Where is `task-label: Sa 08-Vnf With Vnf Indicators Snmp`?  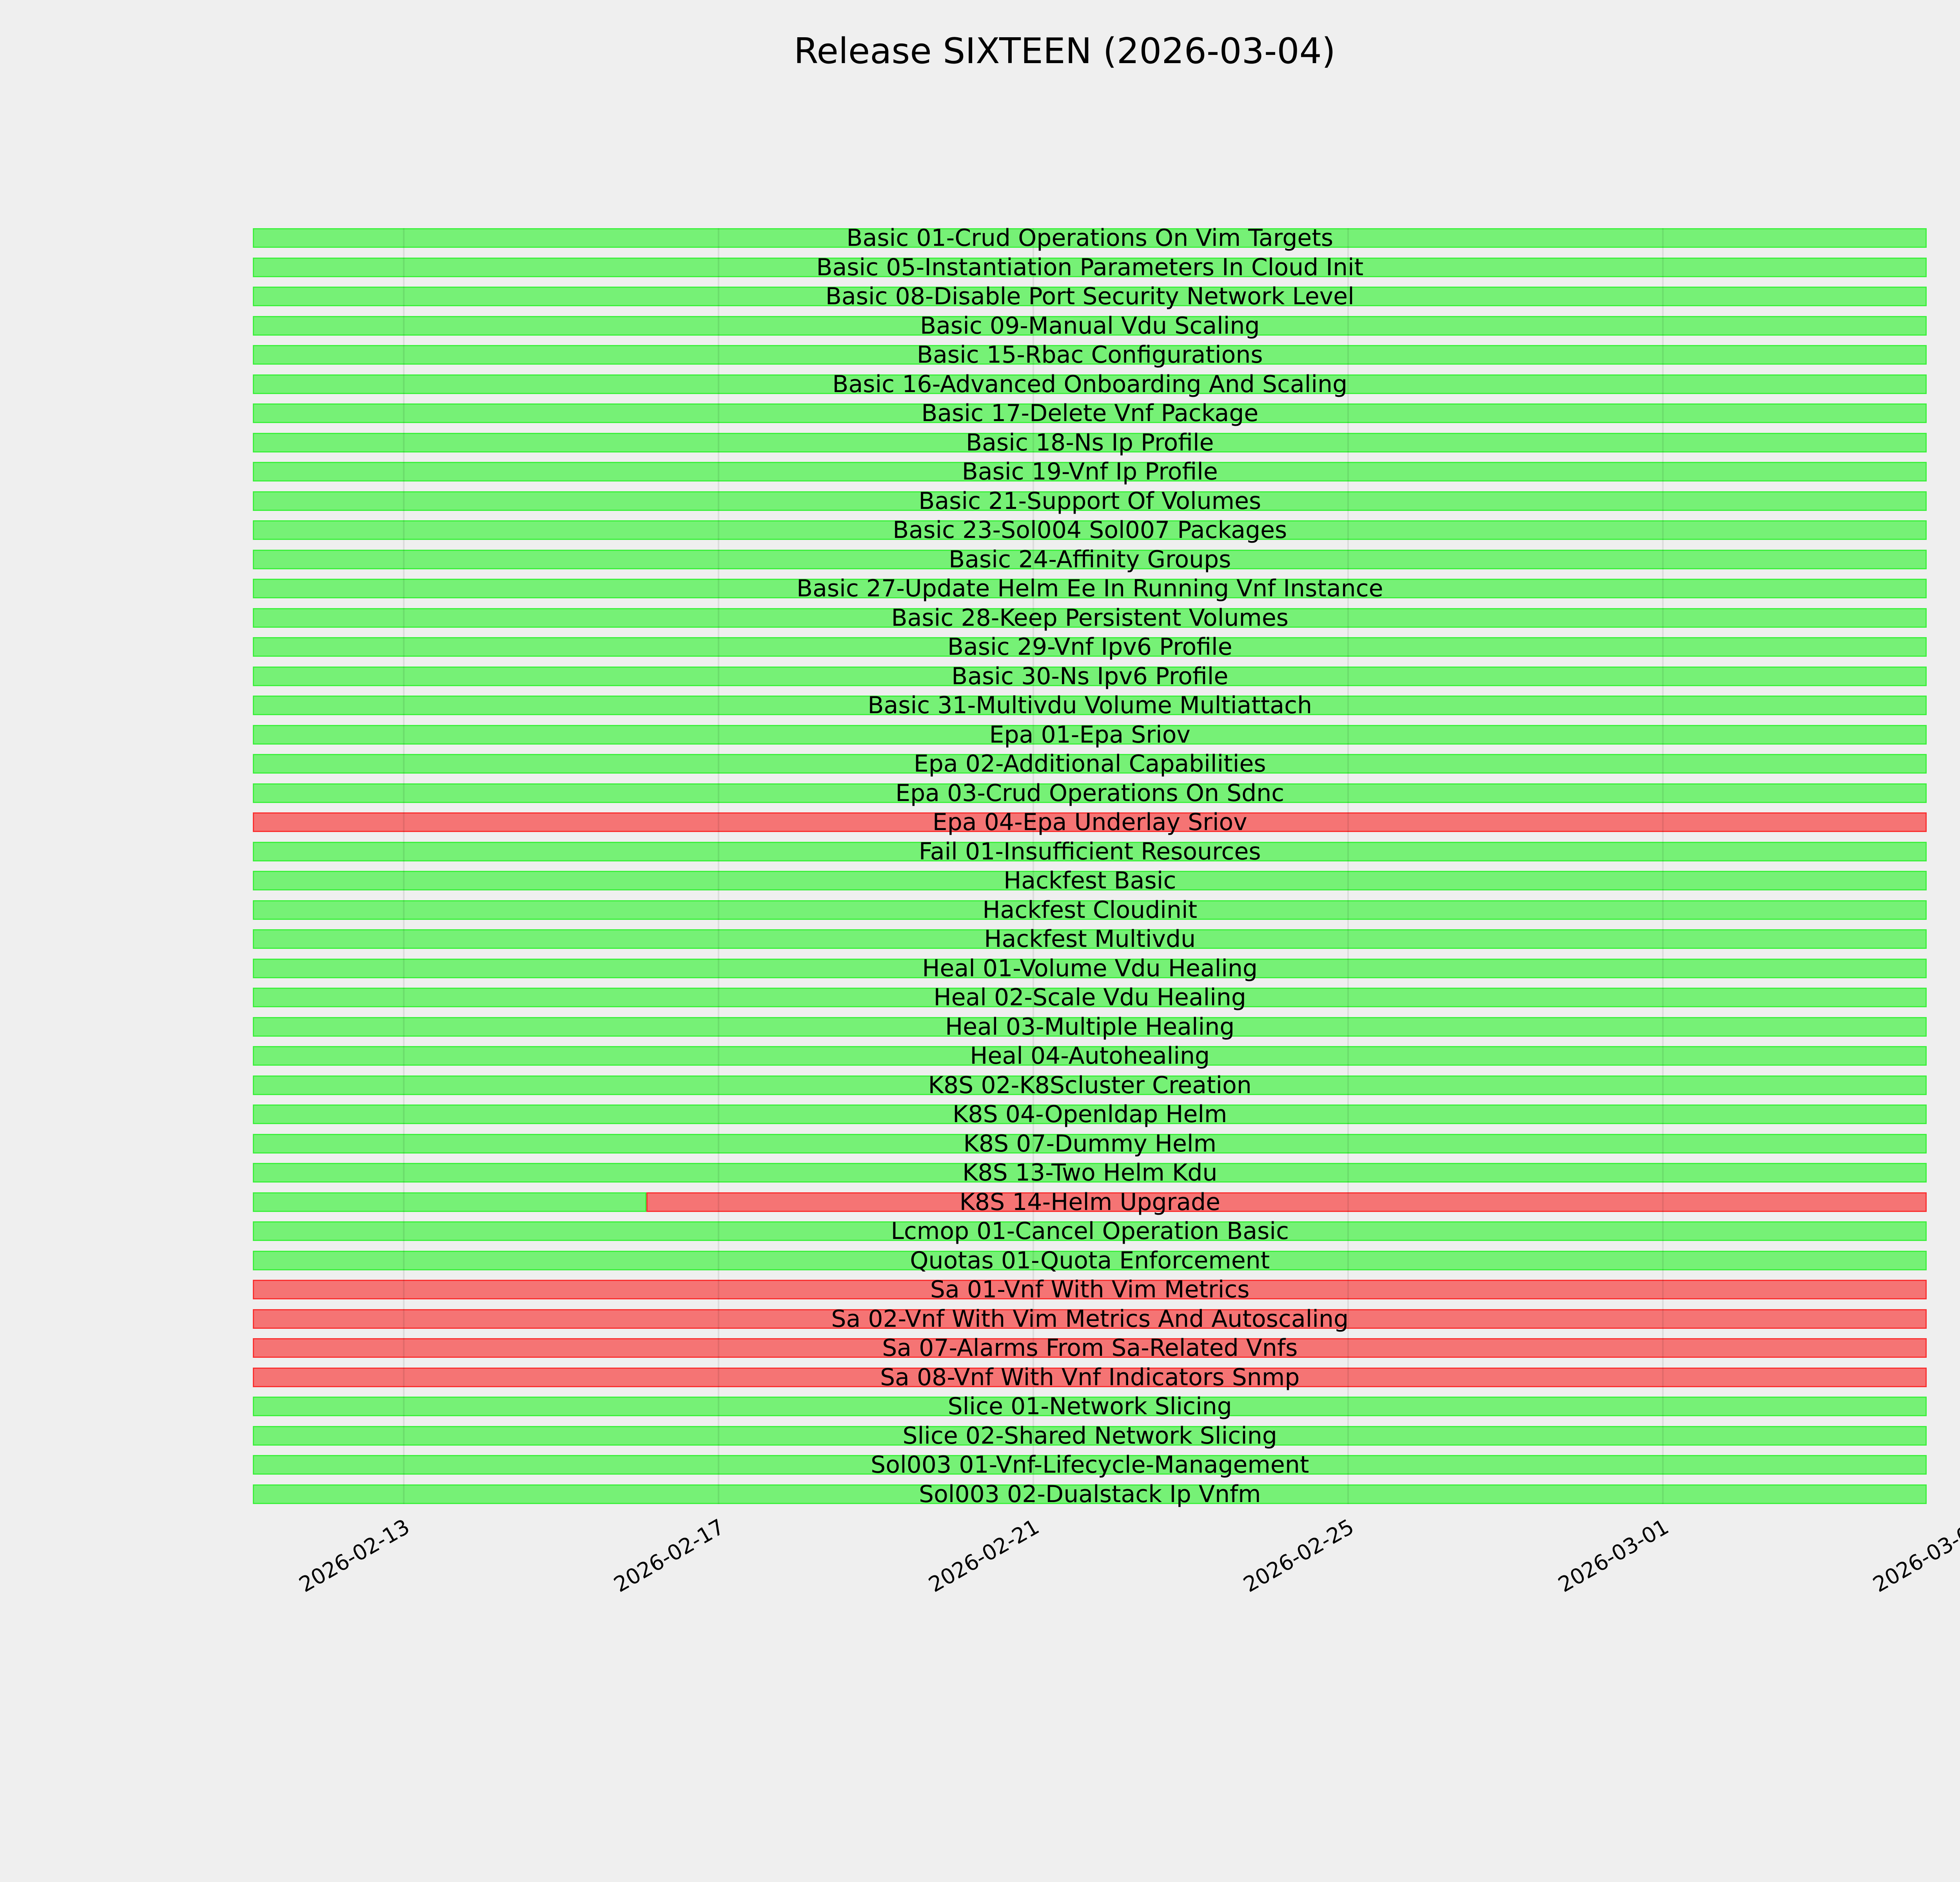
task-label: Sa 08-Vnf With Vnf Indicators Snmp is located at coordinates (1090, 1377).